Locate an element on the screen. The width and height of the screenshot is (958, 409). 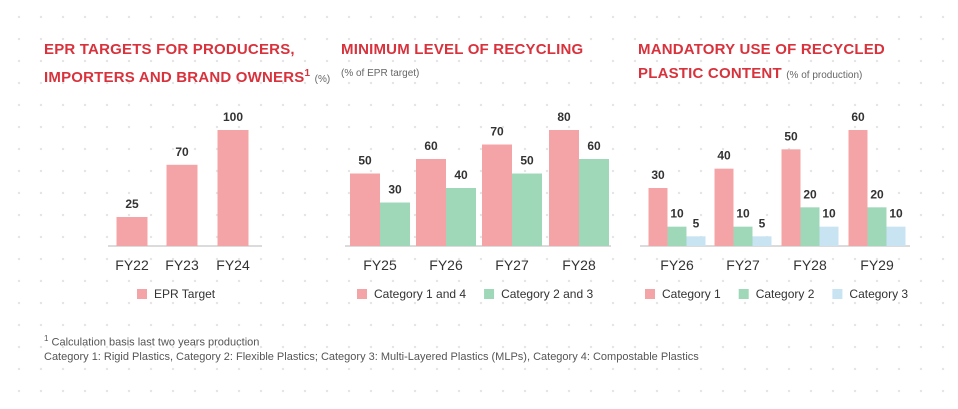
chart3-title-line2: PLASTIC CONTENT is located at coordinates (710, 73).